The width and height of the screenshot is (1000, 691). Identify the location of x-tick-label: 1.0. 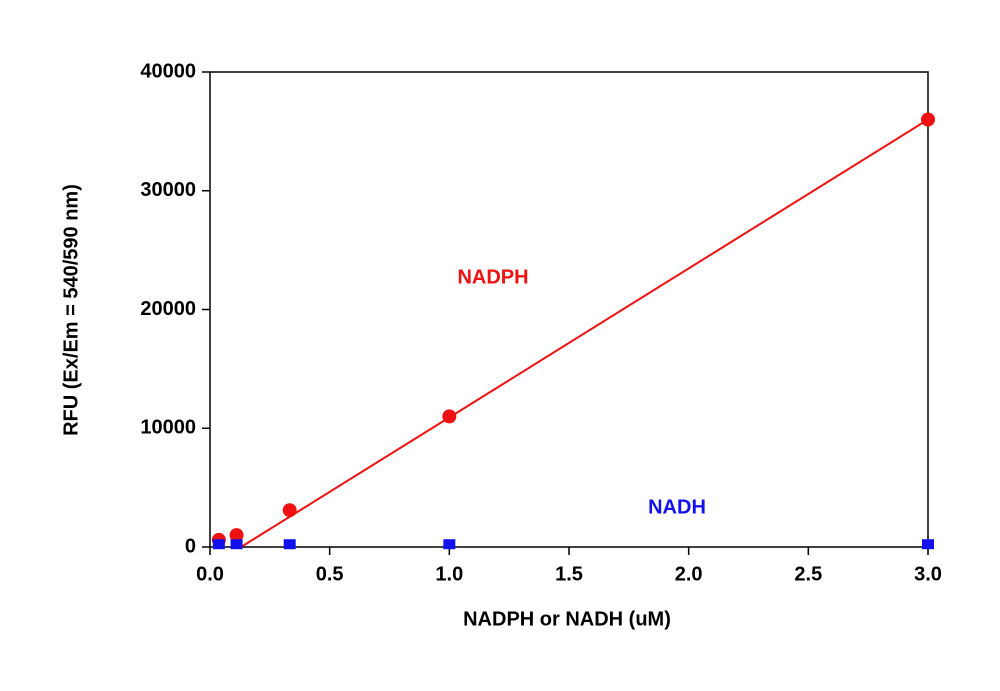
(449, 574).